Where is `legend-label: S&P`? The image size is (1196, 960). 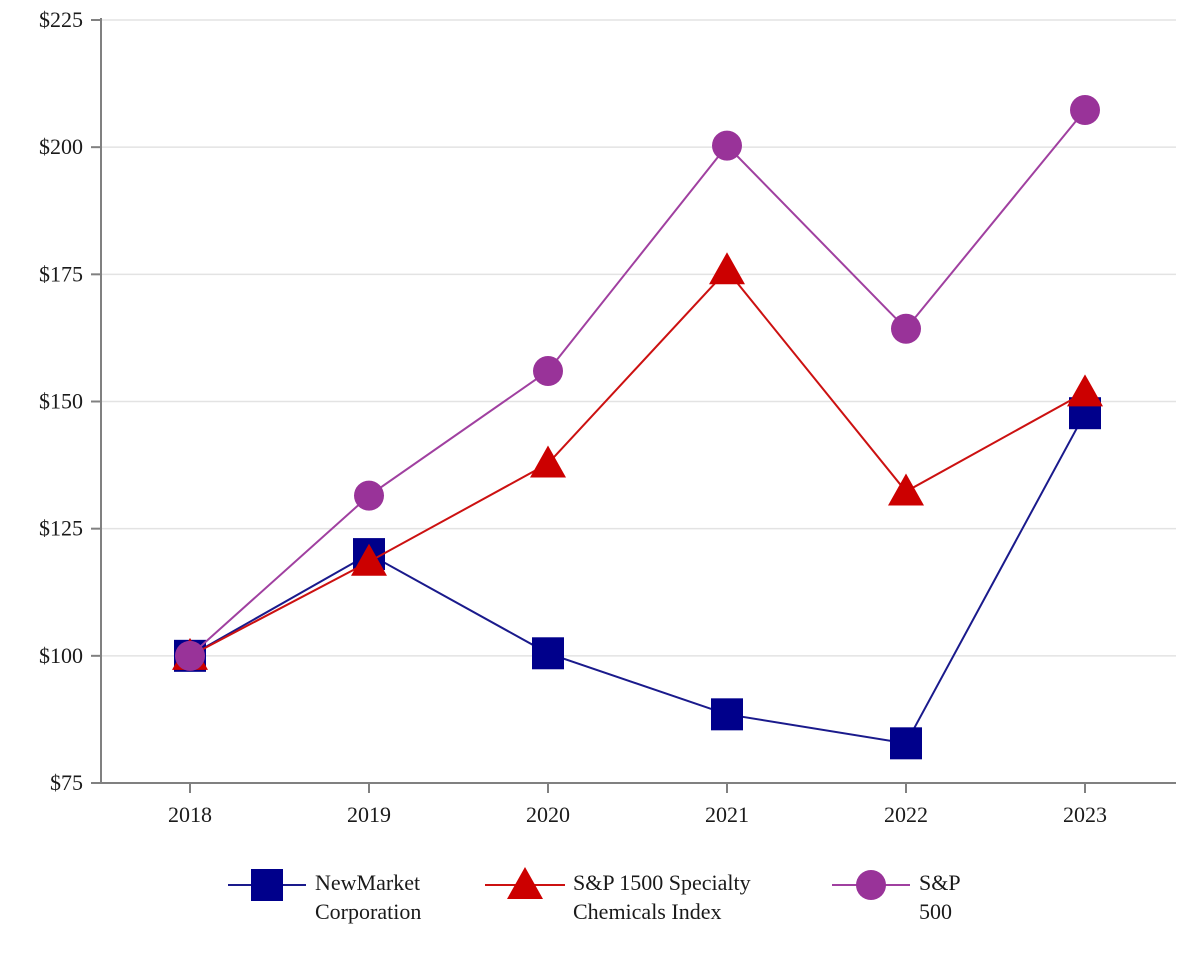 legend-label: S&P is located at coordinates (940, 882).